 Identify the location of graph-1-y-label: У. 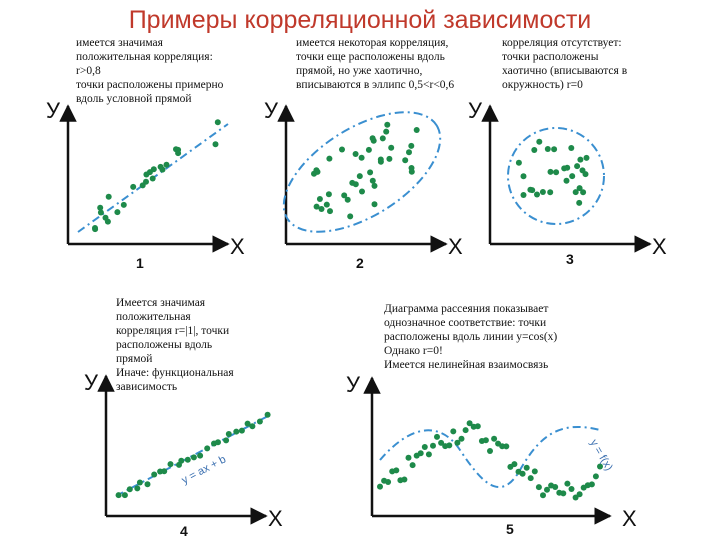
(53, 110).